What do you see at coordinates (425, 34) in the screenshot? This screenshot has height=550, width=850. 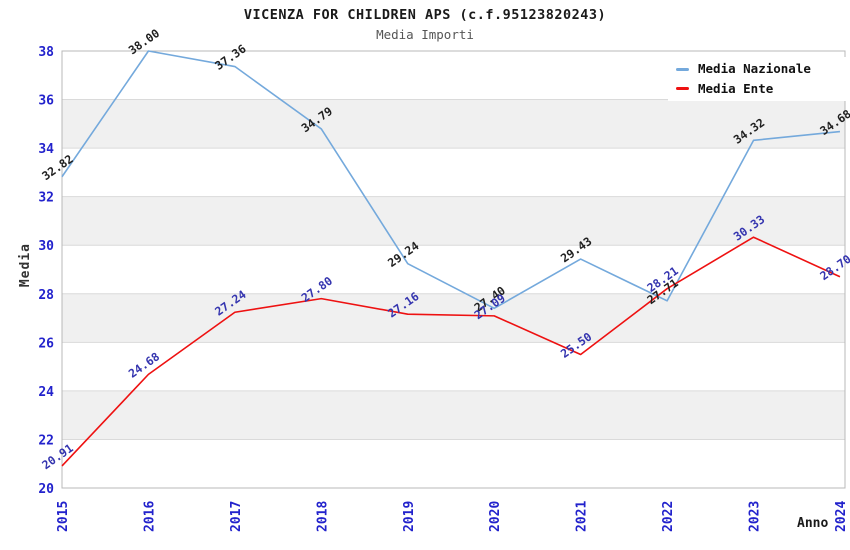 I see `chart-subtitle: Media Importi` at bounding box center [425, 34].